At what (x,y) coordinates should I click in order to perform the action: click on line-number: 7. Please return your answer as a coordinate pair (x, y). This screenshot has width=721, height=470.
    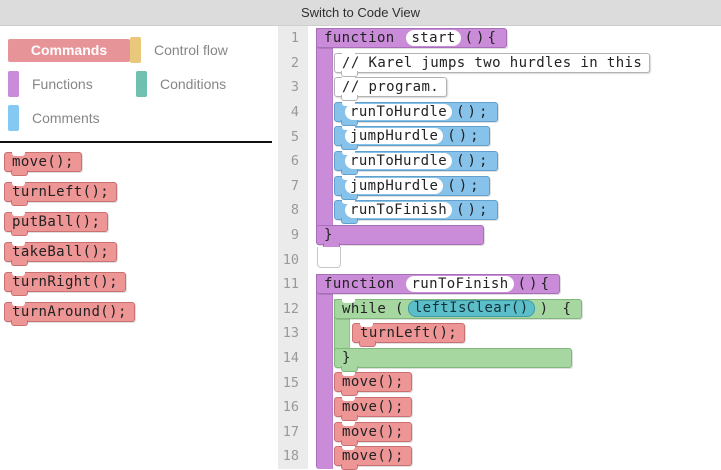
    Looking at the image, I should click on (293, 186).